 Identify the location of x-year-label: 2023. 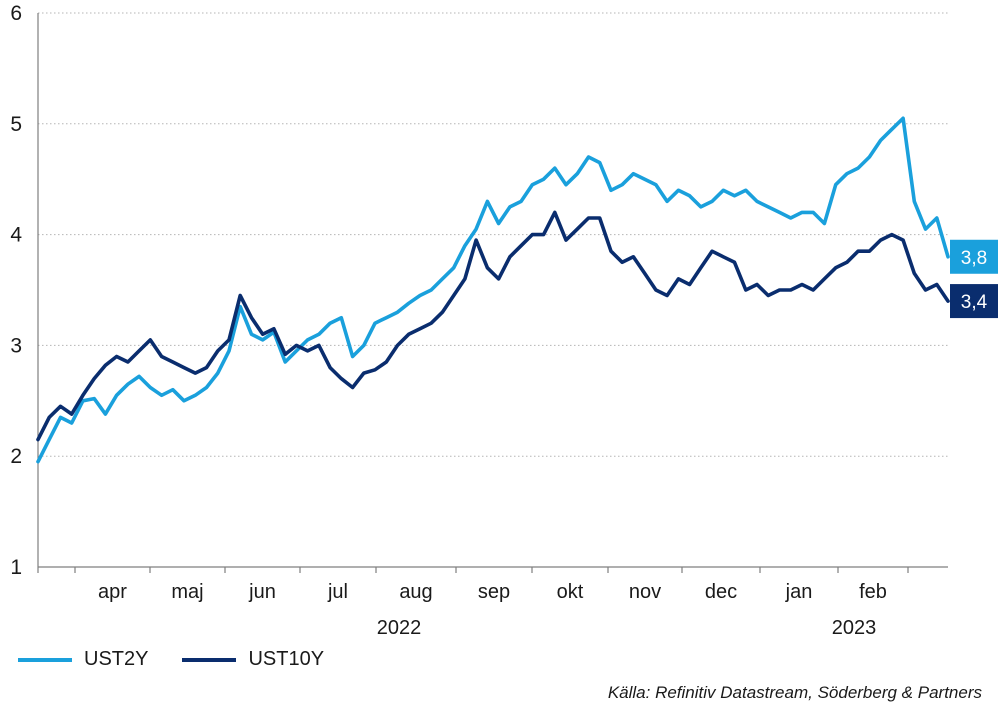
(854, 628).